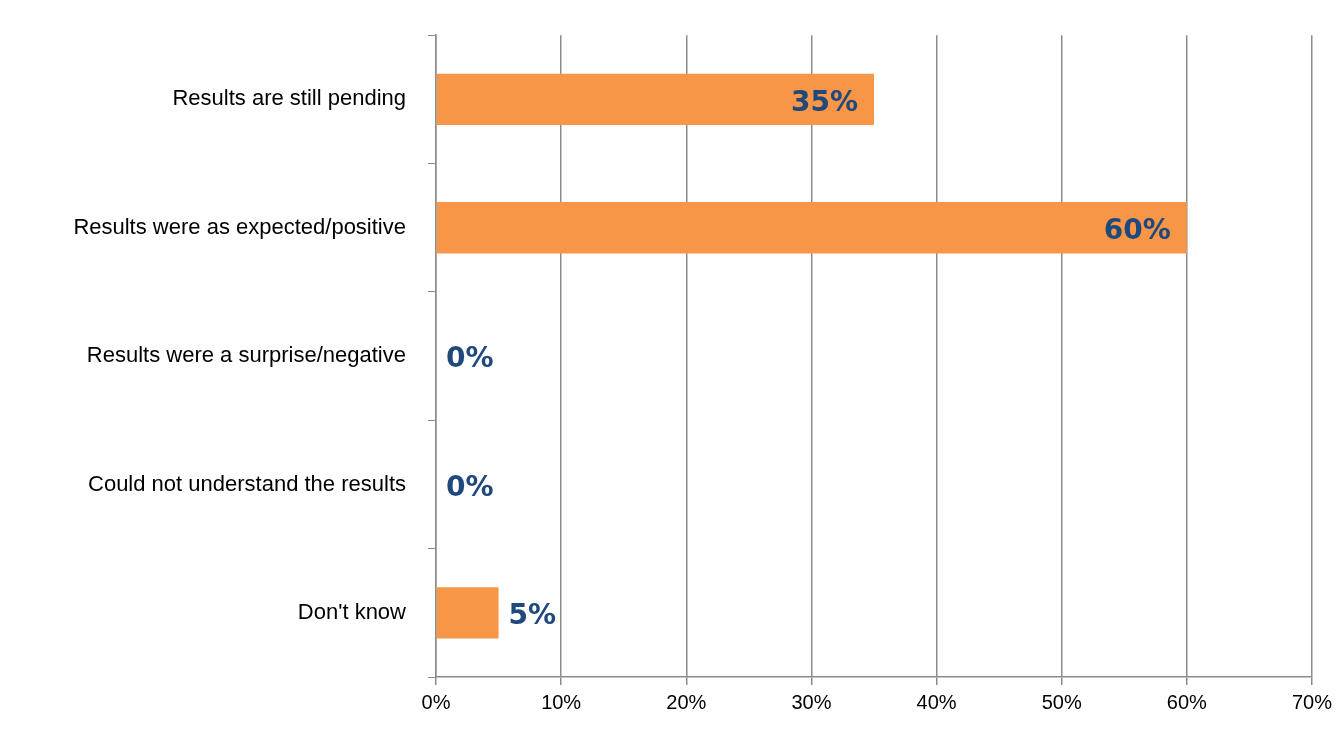  I want to click on x-tick-label: 10%, so click(561, 701).